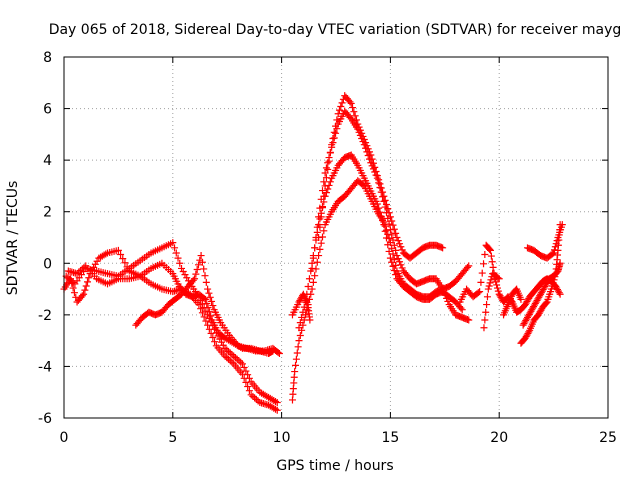 This screenshot has width=640, height=480. Describe the element at coordinates (64, 438) in the screenshot. I see `x-tick-label: 0` at that location.